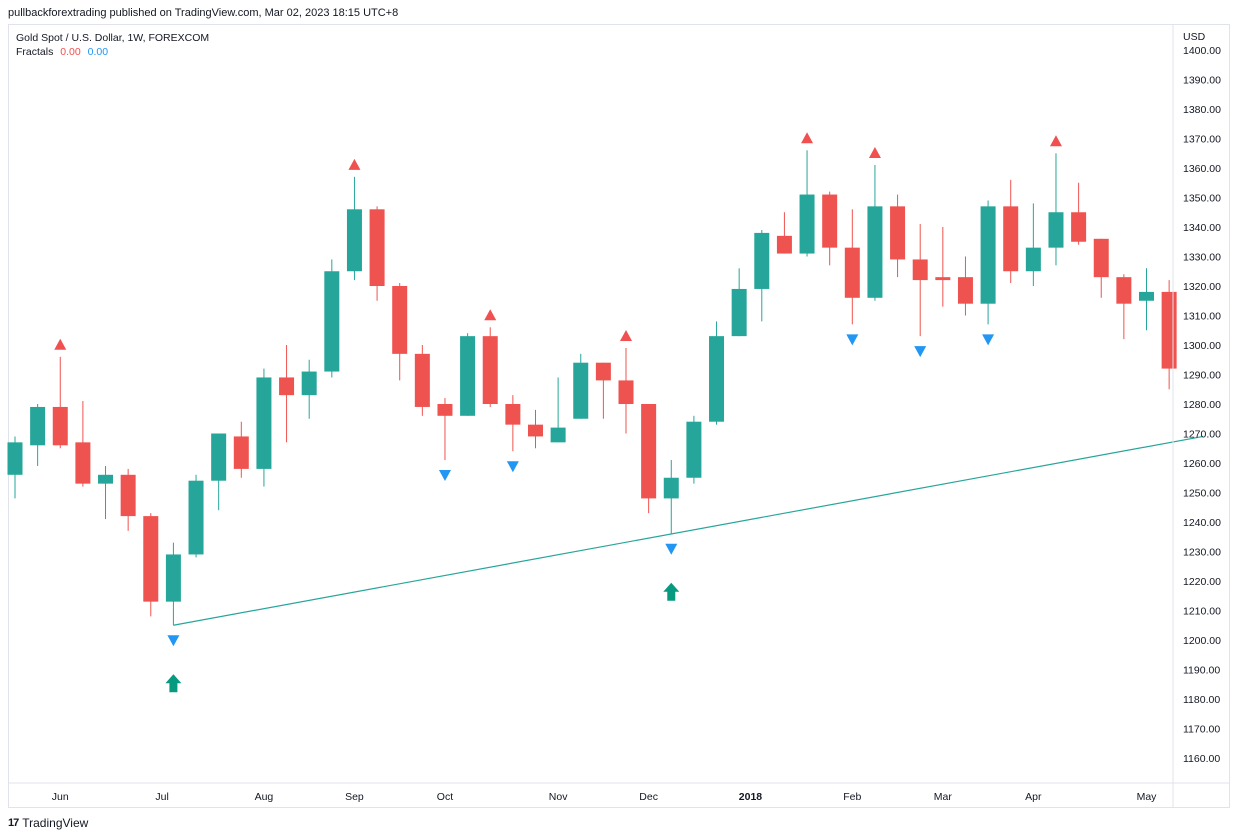 Image resolution: width=1240 pixels, height=840 pixels. I want to click on price-tick-label: 1350.00, so click(1202, 199).